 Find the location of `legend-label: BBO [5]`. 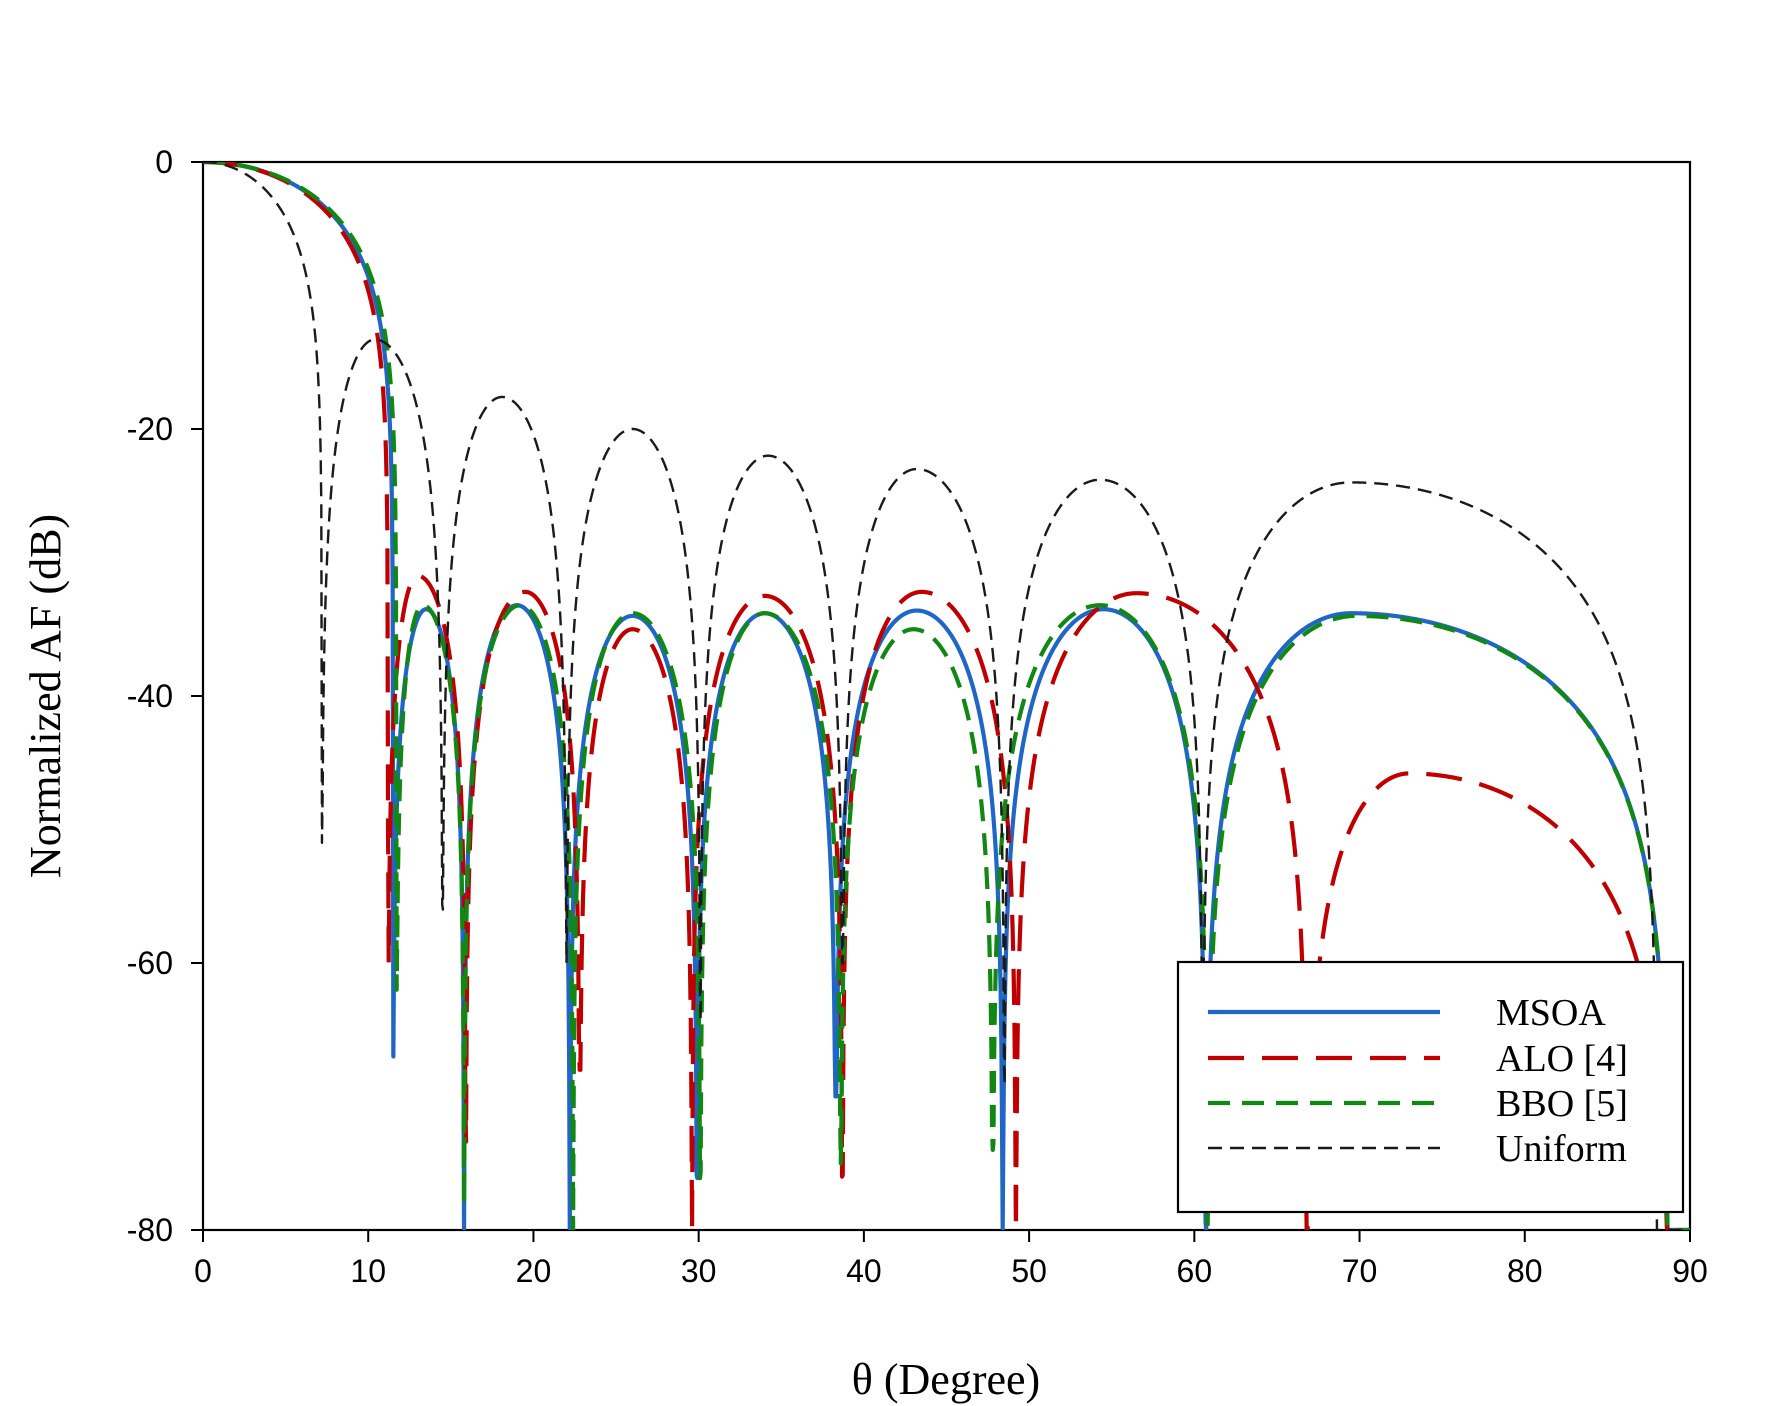

legend-label: BBO [5] is located at coordinates (1562, 1104).